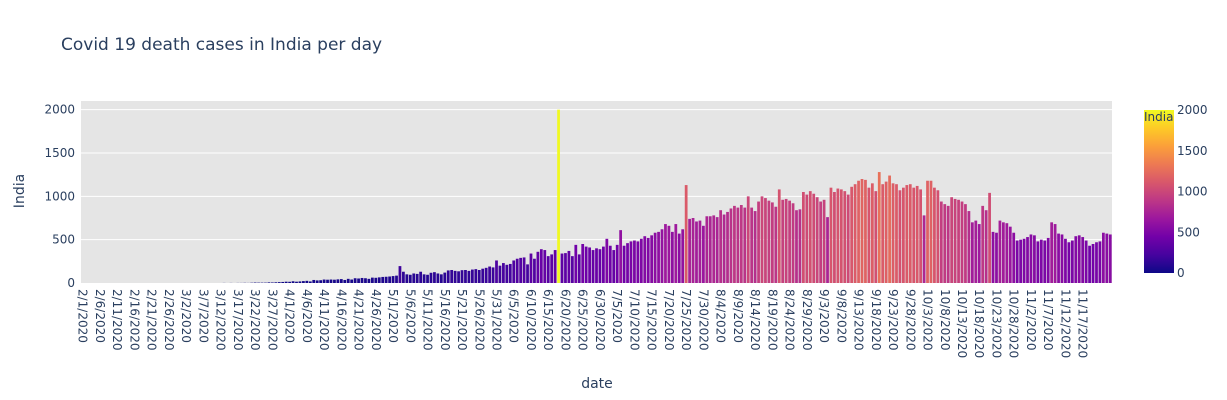  I want to click on x-tick-label: 6/25/2020, so click(583, 320).